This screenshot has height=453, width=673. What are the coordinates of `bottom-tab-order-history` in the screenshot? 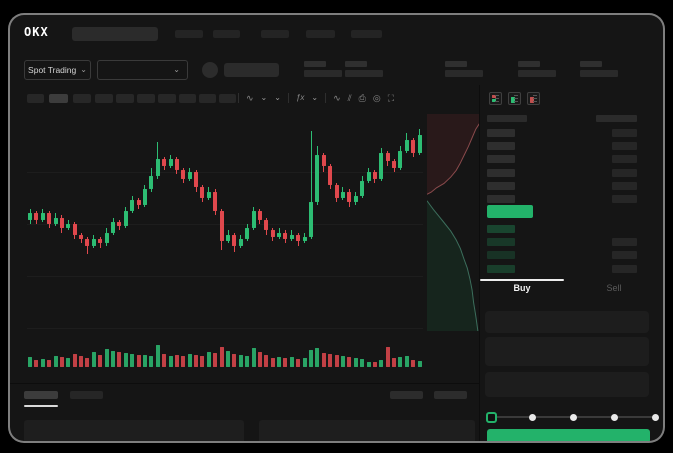 It's located at (86, 395).